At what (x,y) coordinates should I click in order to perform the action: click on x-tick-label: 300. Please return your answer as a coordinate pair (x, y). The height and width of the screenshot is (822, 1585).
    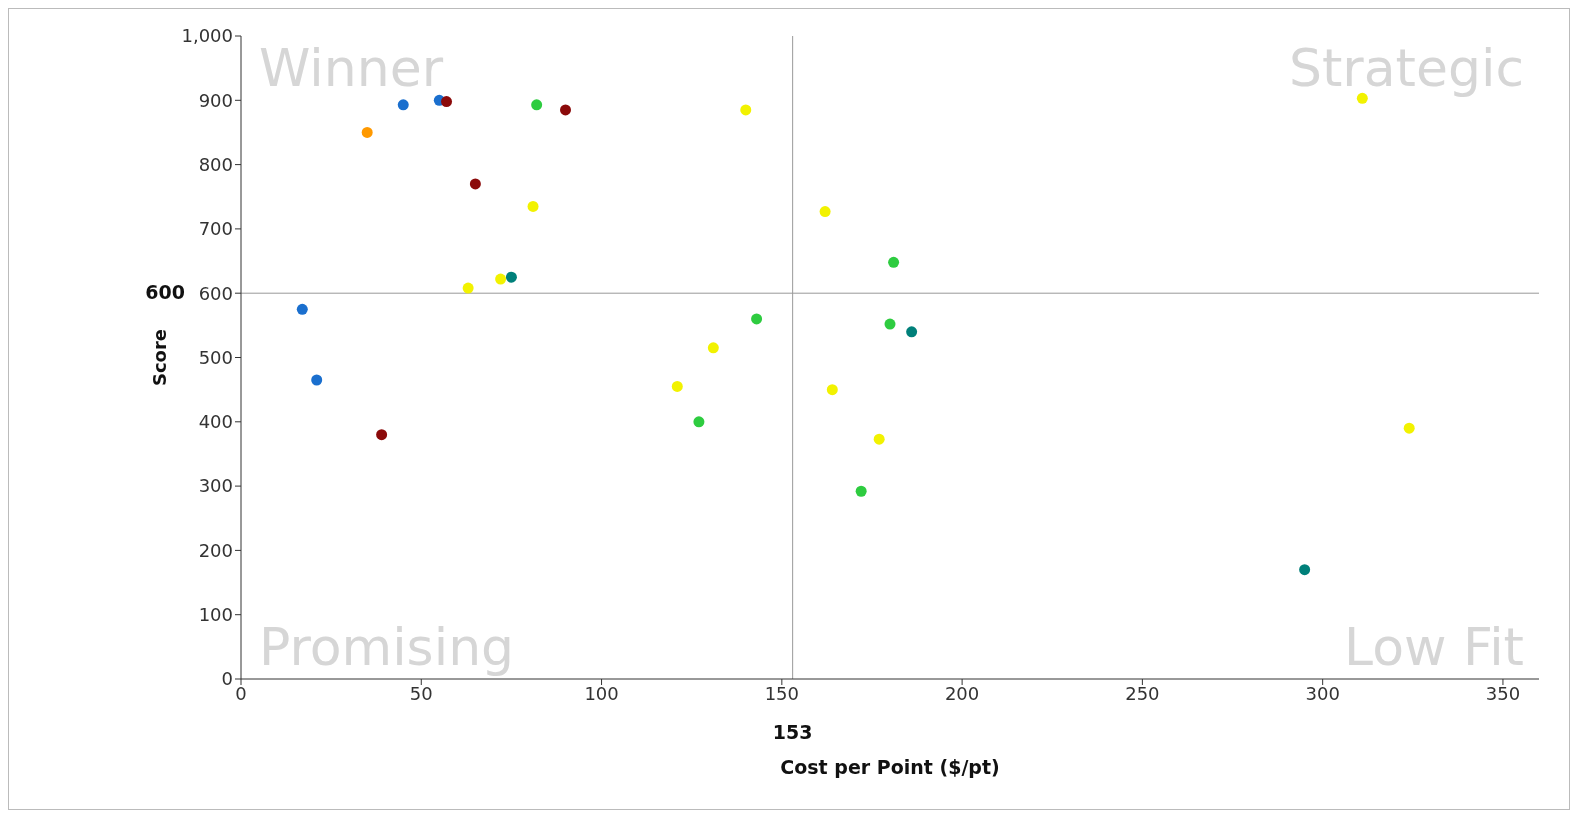
    Looking at the image, I should click on (1322, 693).